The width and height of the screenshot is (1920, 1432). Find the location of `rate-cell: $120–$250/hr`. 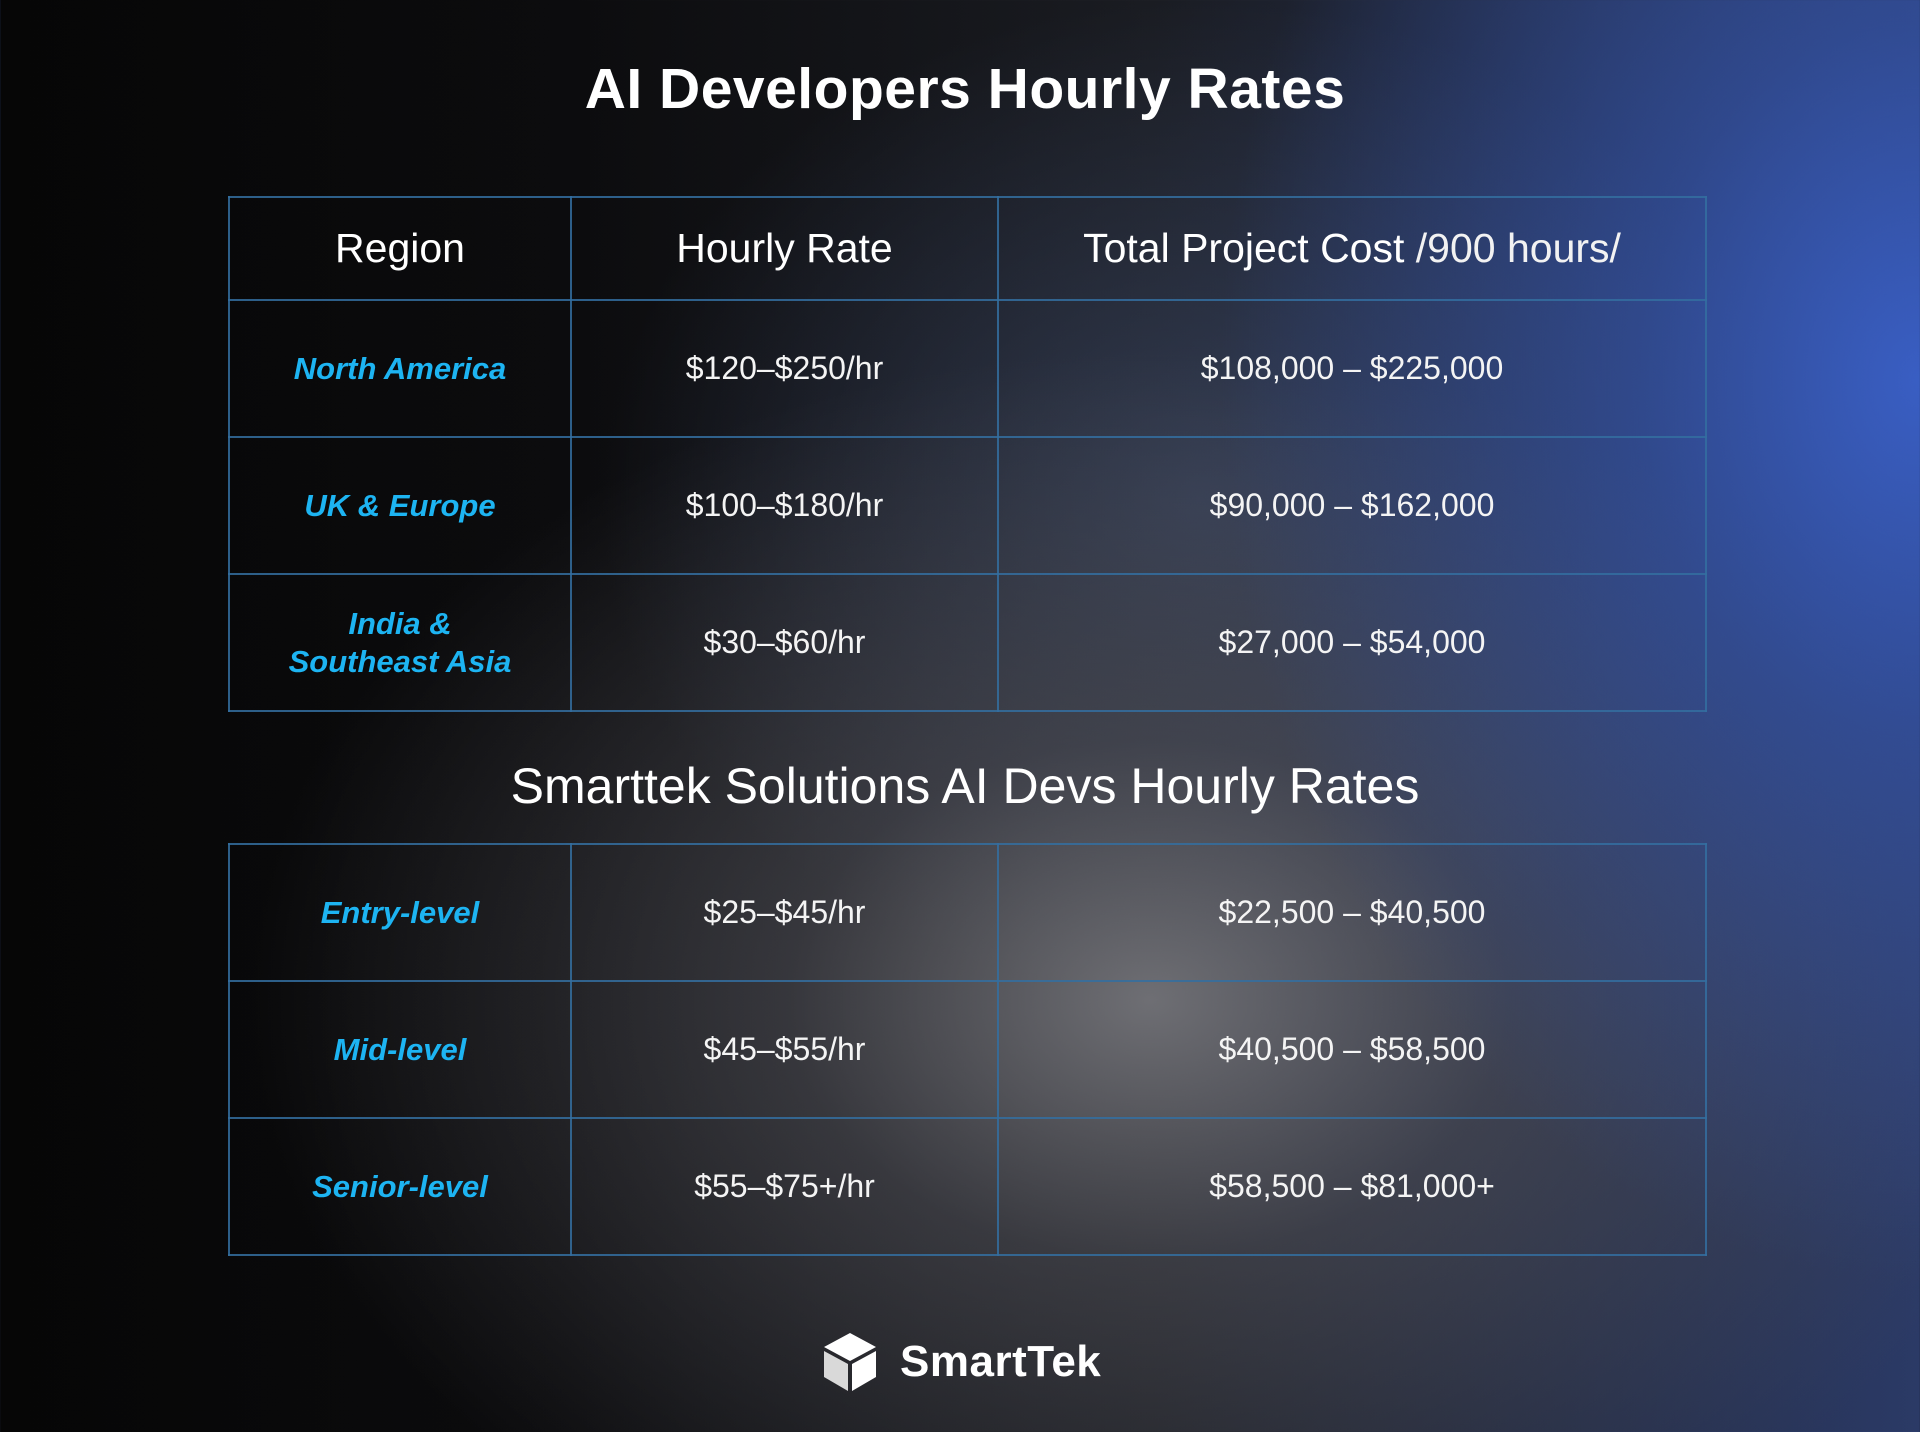

rate-cell: $120–$250/hr is located at coordinates (784, 368).